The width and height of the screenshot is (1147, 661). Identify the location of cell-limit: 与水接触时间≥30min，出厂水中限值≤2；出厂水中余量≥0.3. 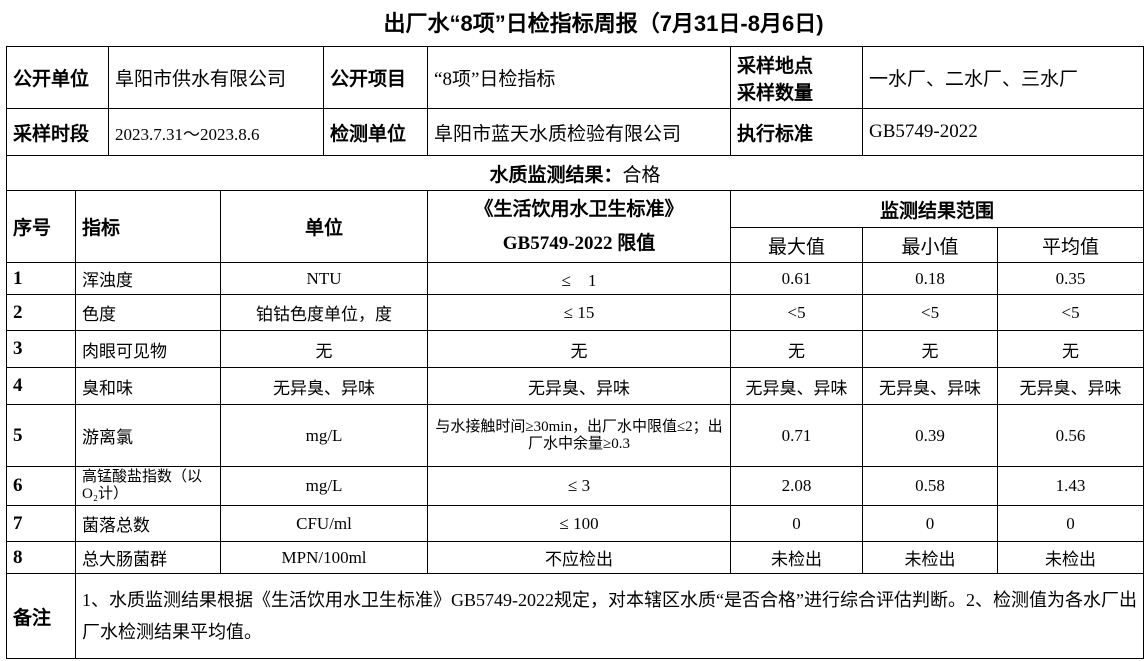
(579, 435).